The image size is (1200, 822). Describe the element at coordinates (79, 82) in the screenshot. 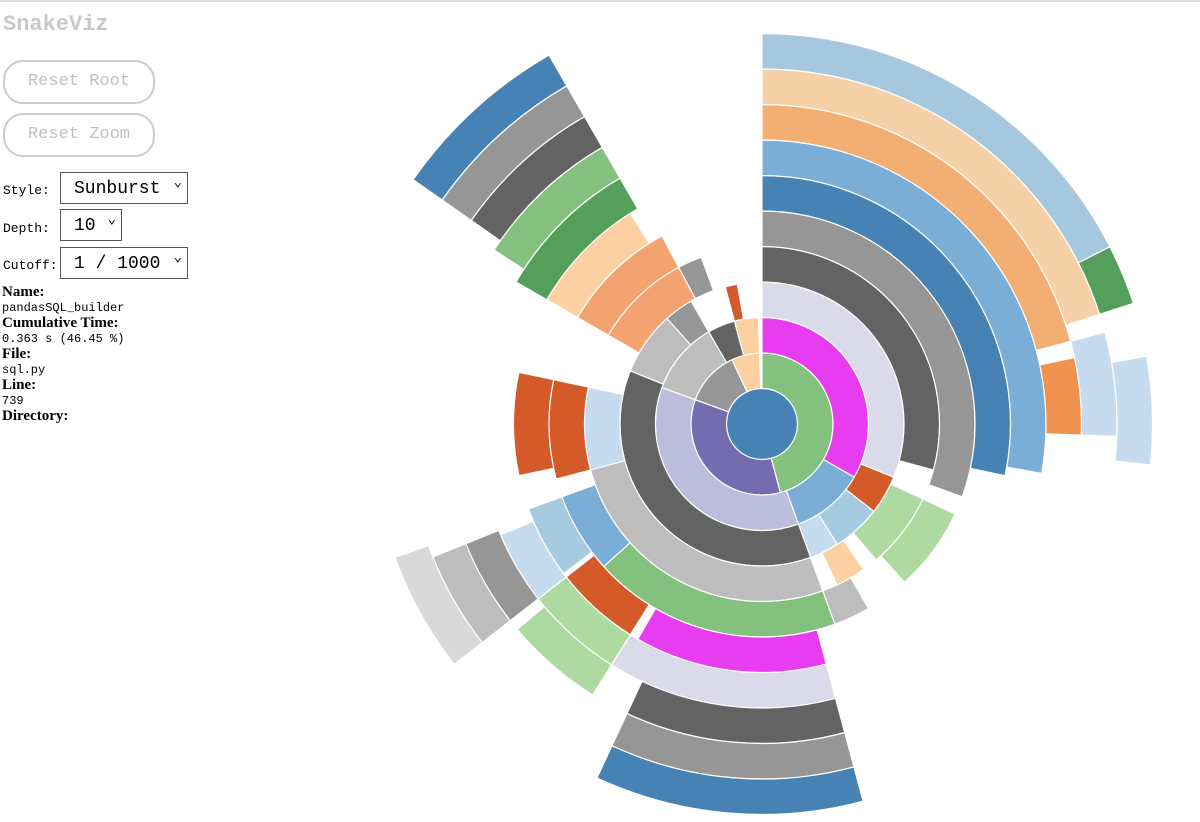

I see `reset-root-button: Reset Root` at that location.